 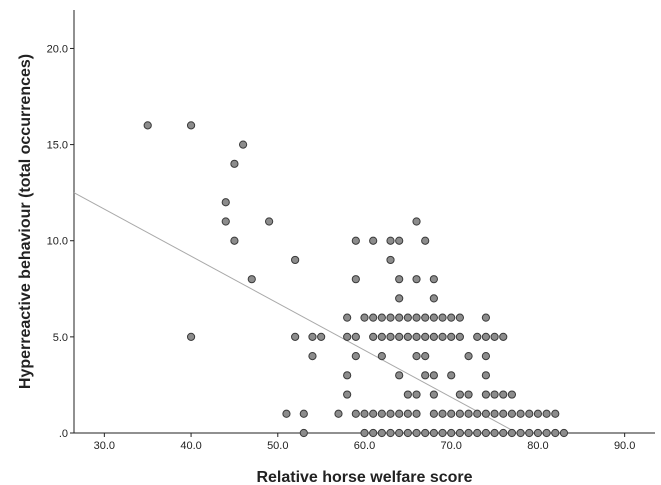 I want to click on y-tick-label: .0, so click(x=63, y=434).